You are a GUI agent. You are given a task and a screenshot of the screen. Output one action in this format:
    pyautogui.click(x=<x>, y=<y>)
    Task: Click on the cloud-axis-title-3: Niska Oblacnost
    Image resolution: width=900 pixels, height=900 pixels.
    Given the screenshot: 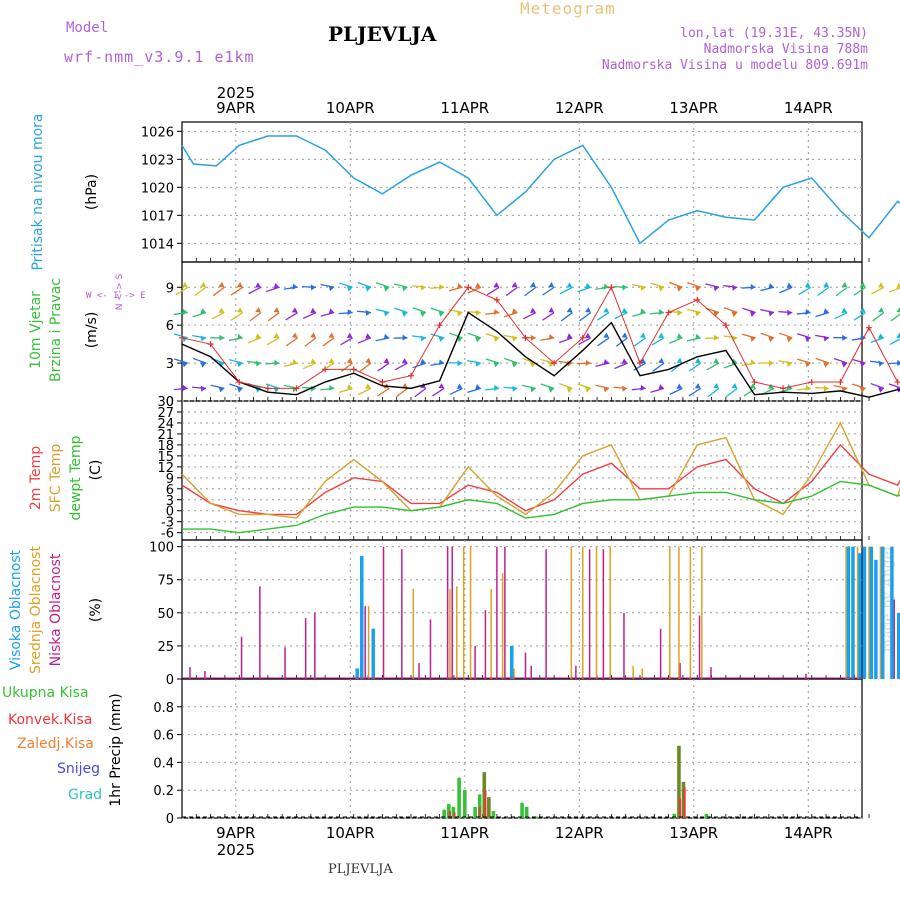 What is the action you would take?
    pyautogui.click(x=56, y=609)
    